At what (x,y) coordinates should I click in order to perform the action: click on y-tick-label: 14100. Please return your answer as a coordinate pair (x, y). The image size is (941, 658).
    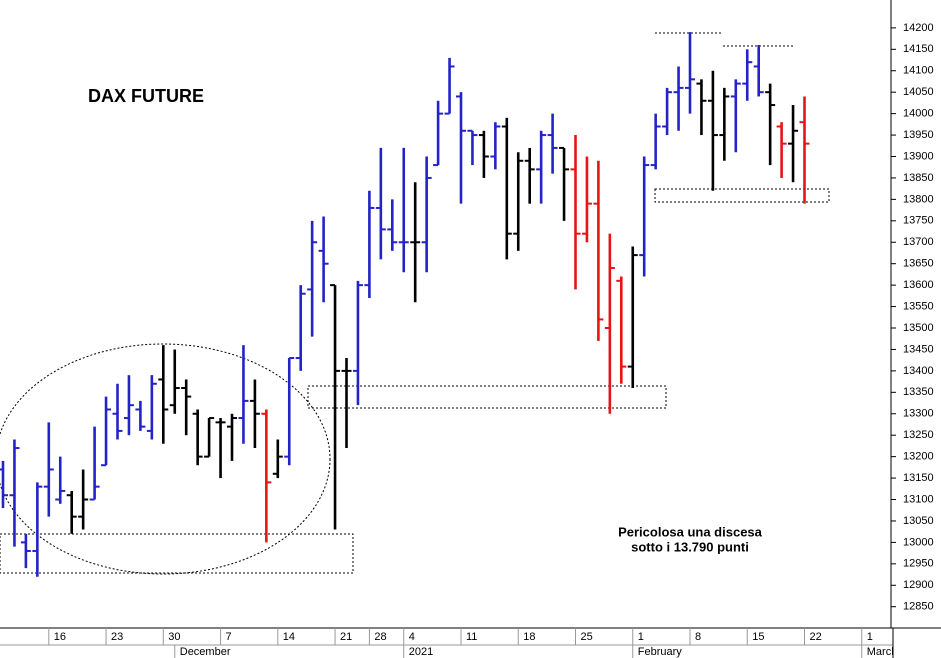
    Looking at the image, I should click on (918, 71).